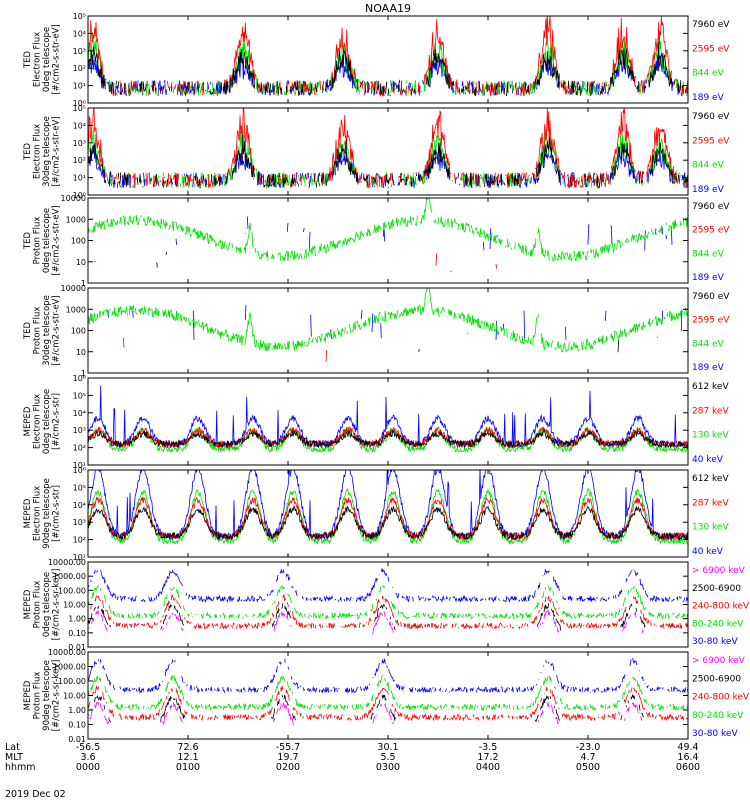  I want to click on legend-entry: 7960 eV, so click(711, 117).